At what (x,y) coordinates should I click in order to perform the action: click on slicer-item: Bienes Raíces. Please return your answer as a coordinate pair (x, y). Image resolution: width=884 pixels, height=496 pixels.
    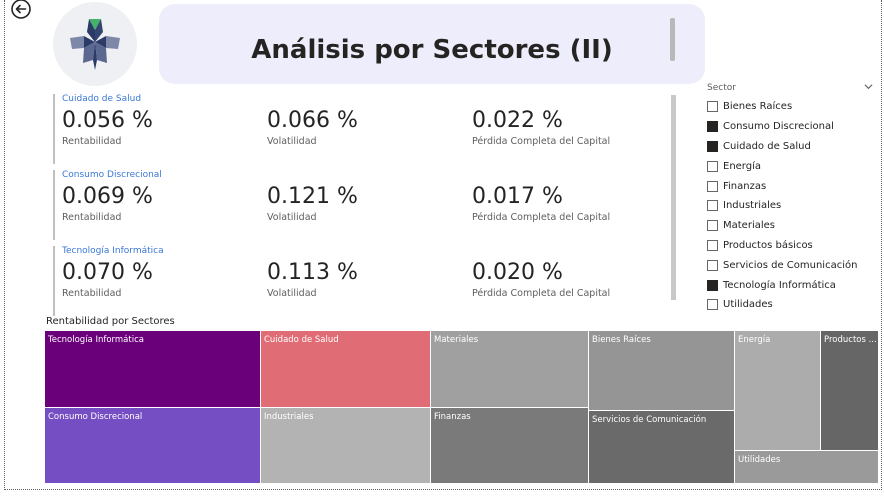
    Looking at the image, I should click on (792, 107).